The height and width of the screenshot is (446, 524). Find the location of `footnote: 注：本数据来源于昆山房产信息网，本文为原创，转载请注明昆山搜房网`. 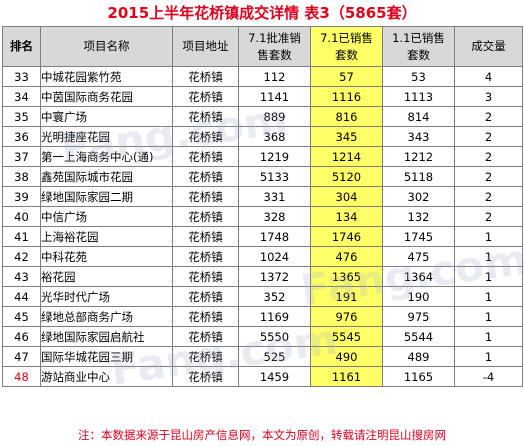

footnote: 注：本数据来源于昆山房产信息网，本文为原创，转载请注明昆山搜房网 is located at coordinates (262, 435).